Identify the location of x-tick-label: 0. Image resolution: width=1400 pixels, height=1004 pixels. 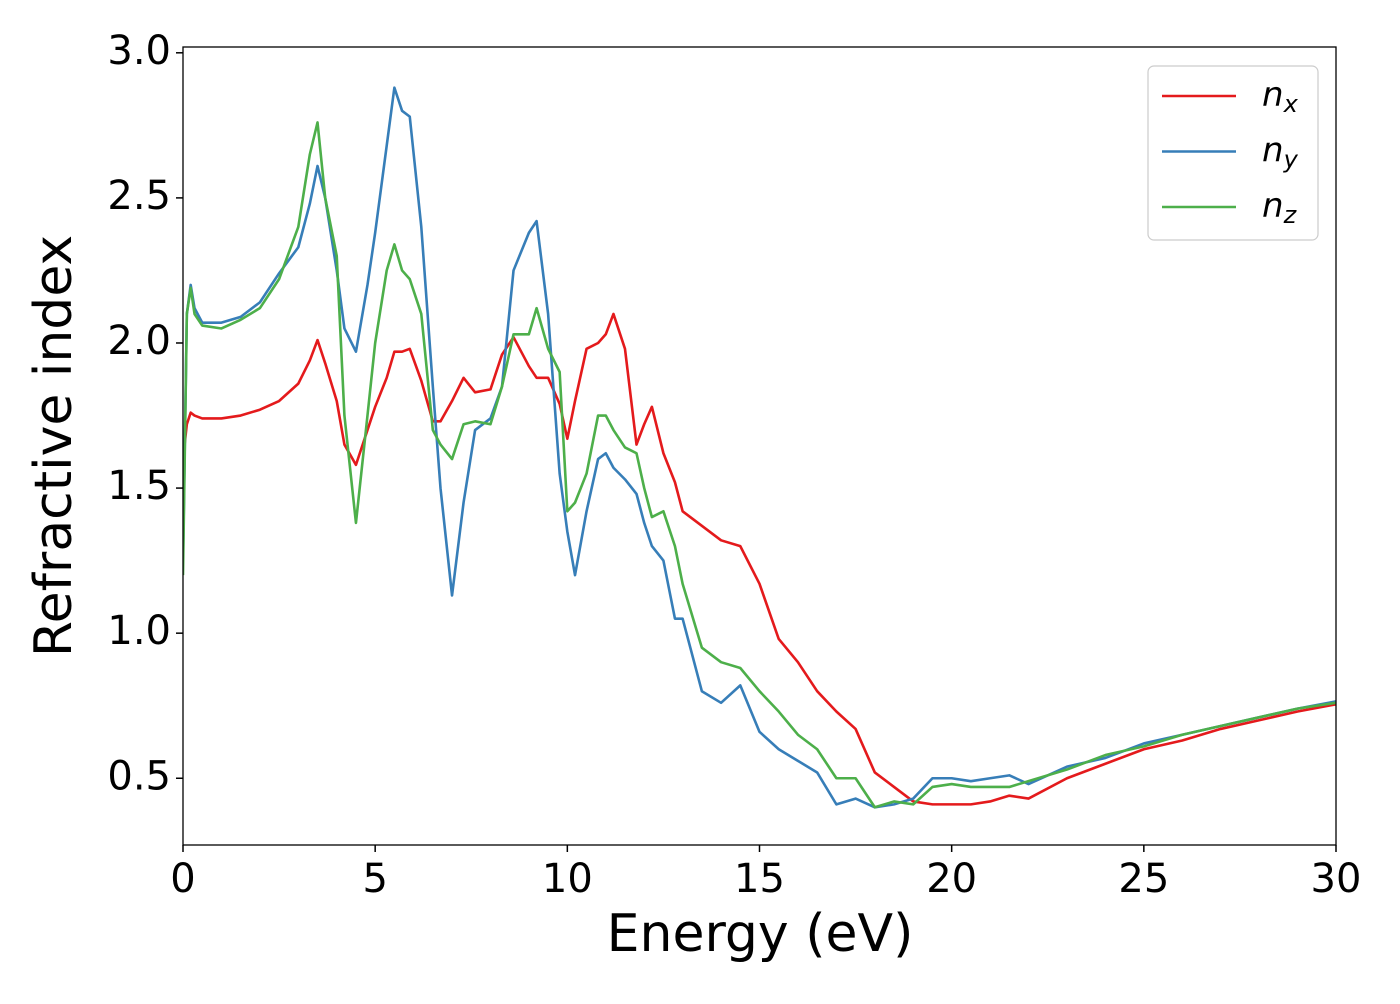
(182, 879).